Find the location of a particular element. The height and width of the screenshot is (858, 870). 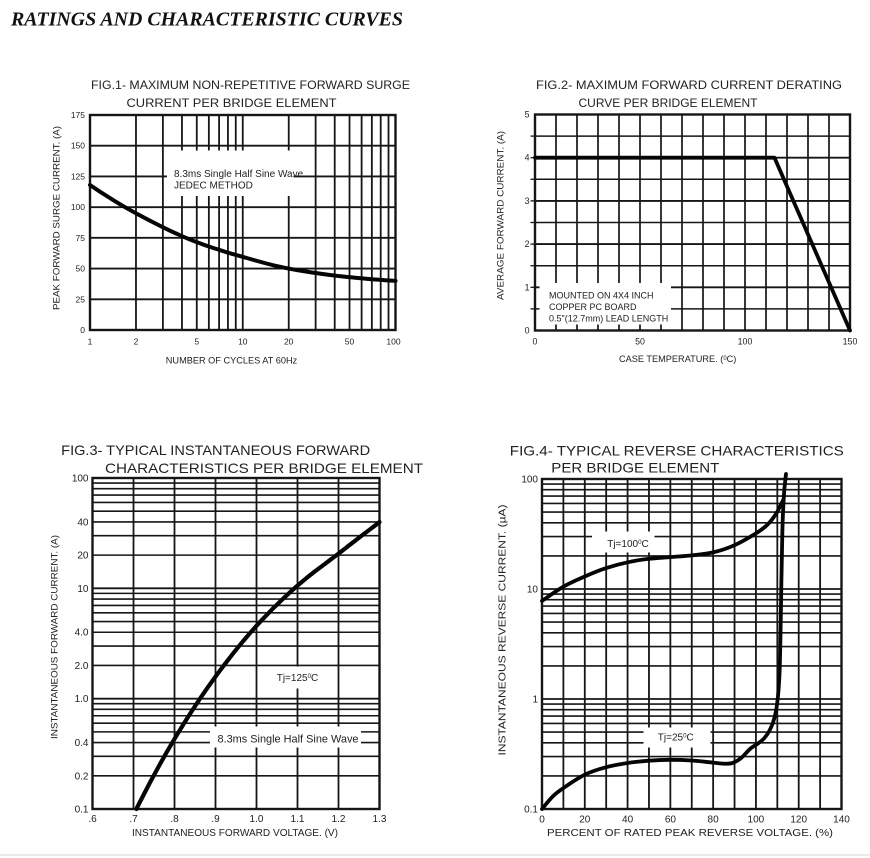

svg-text: 75 is located at coordinates (81, 238).